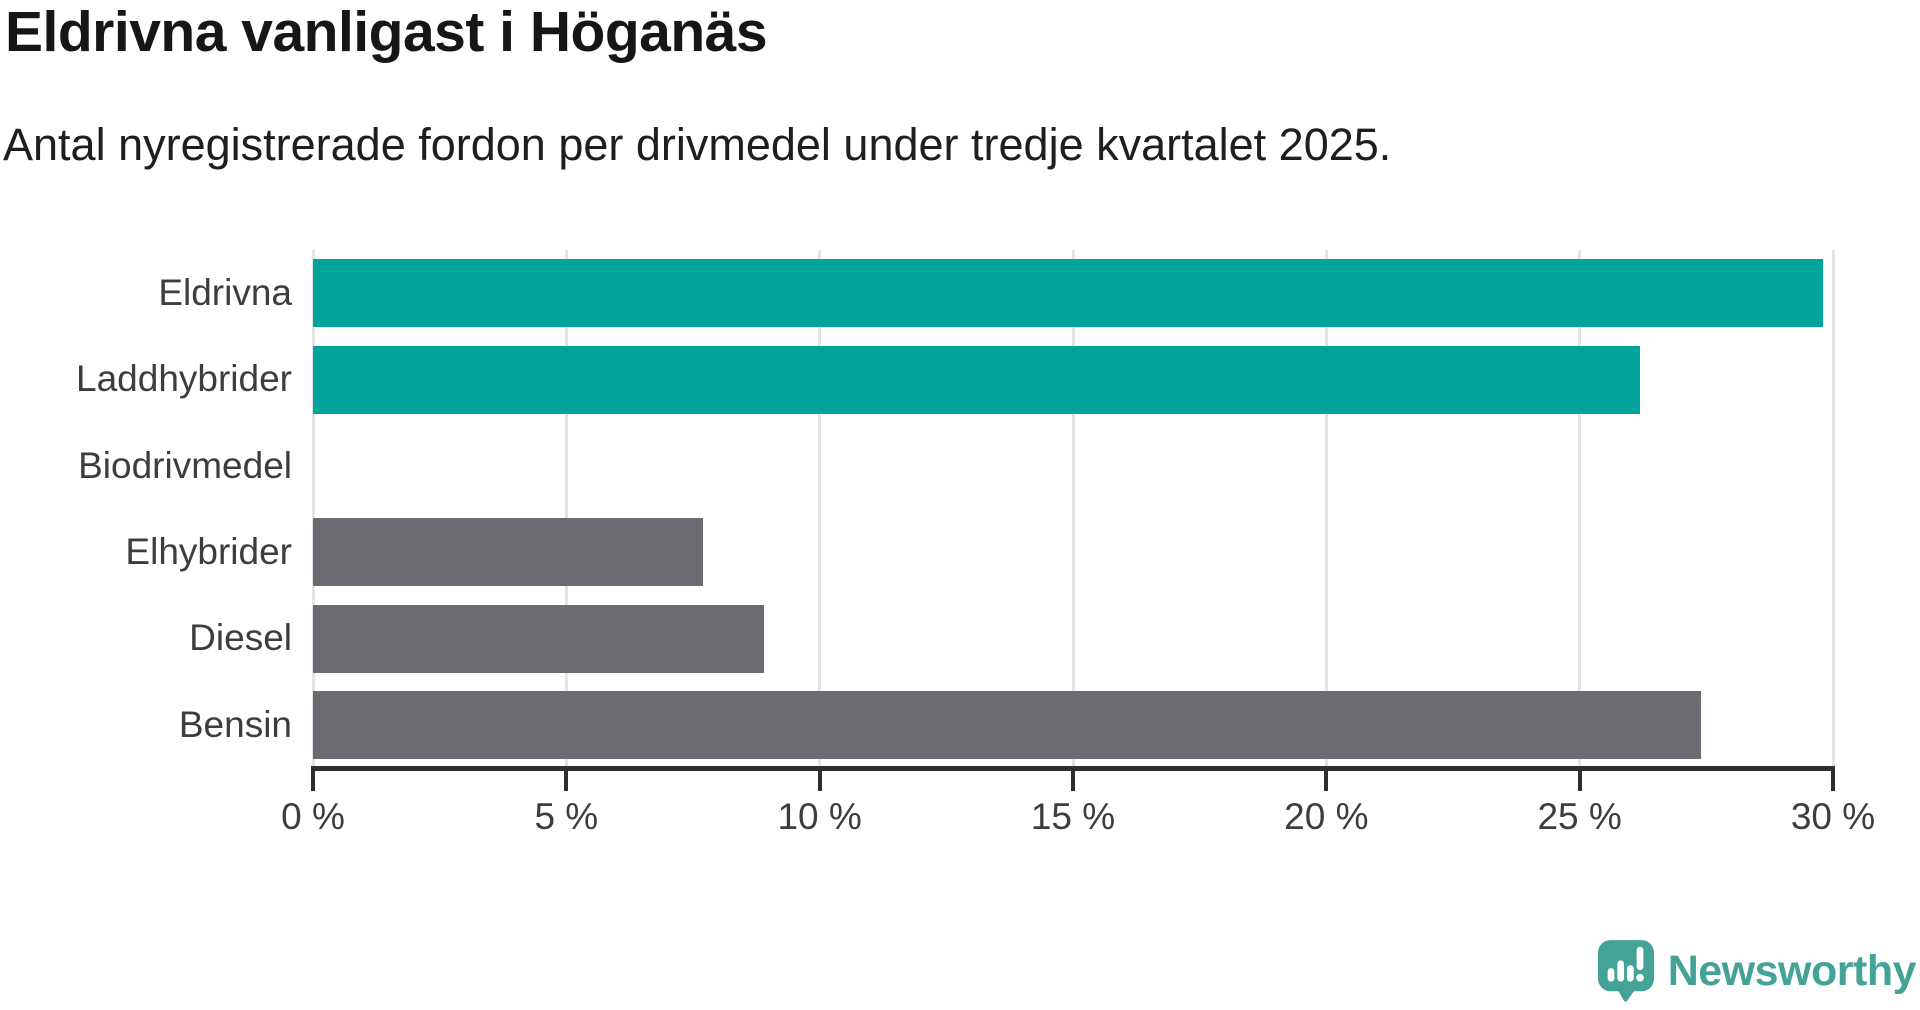 The image size is (1920, 1010). What do you see at coordinates (1073, 816) in the screenshot?
I see `x-axis-tick-label: 15 %` at bounding box center [1073, 816].